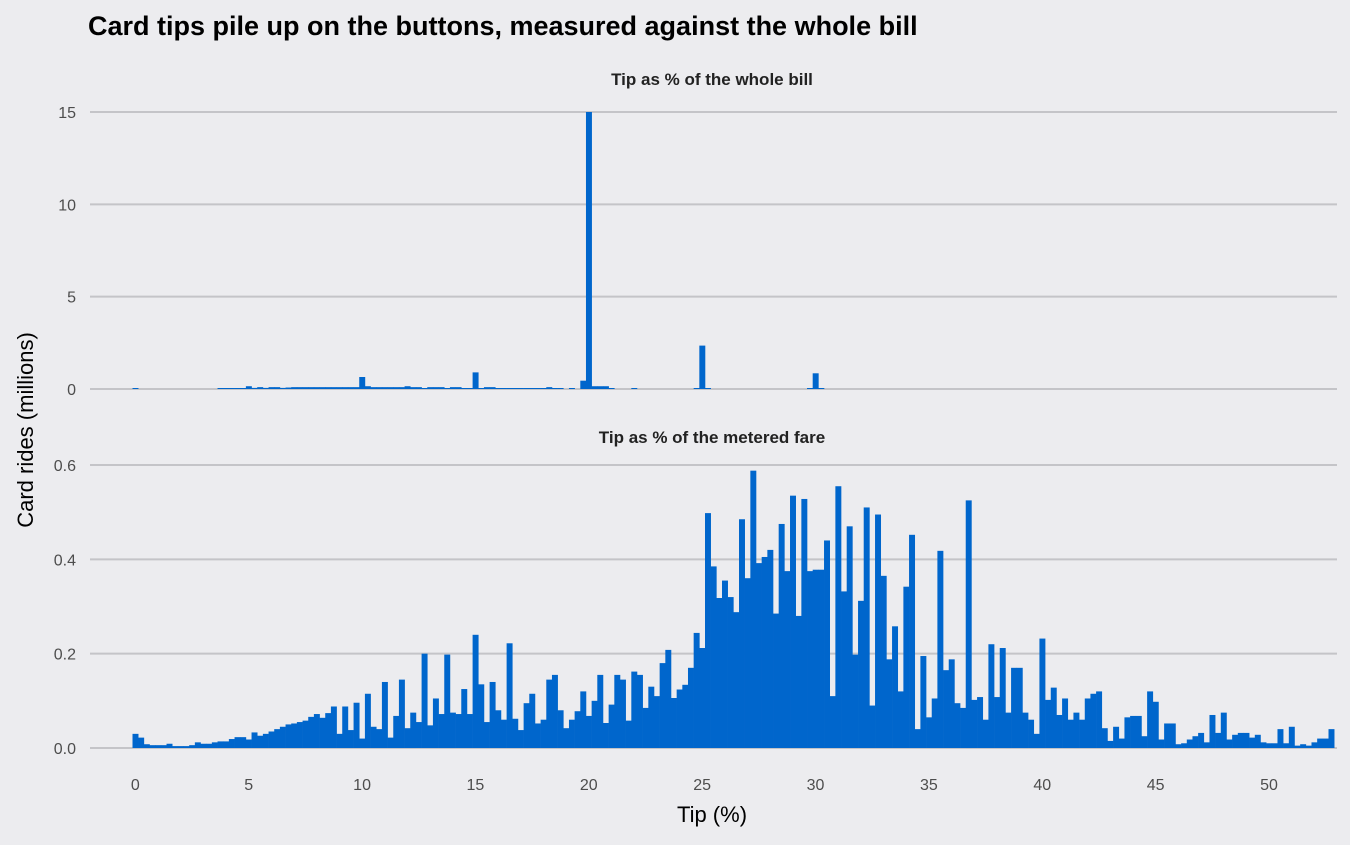  Describe the element at coordinates (1042, 785) in the screenshot. I see `x-tick-label: 40` at that location.